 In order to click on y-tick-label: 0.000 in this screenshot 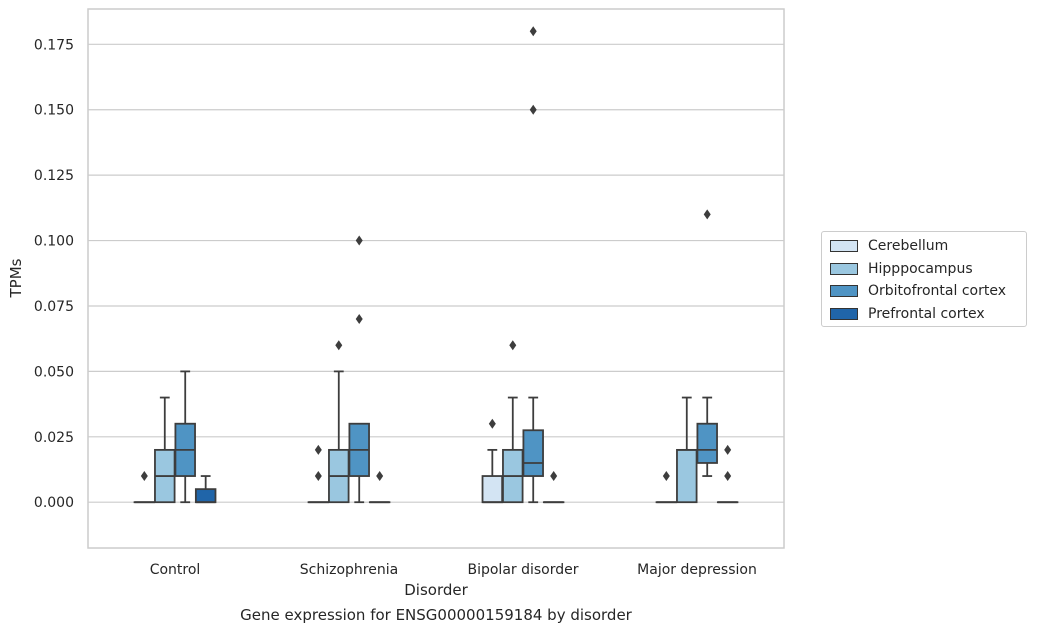, I will do `click(54, 503)`.